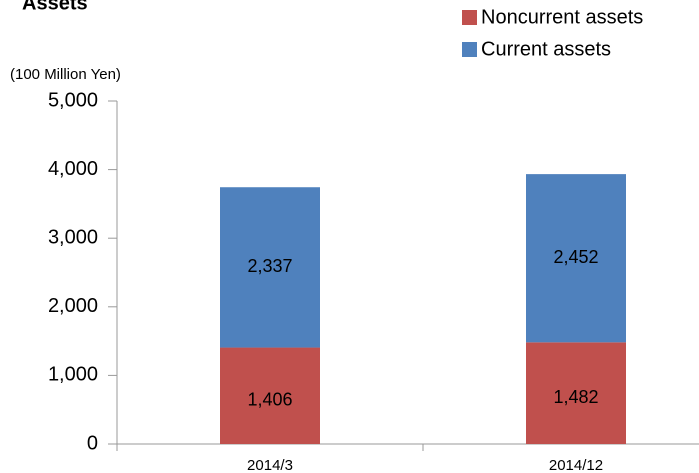  What do you see at coordinates (73, 375) in the screenshot?
I see `y-tick-label: 1,000` at bounding box center [73, 375].